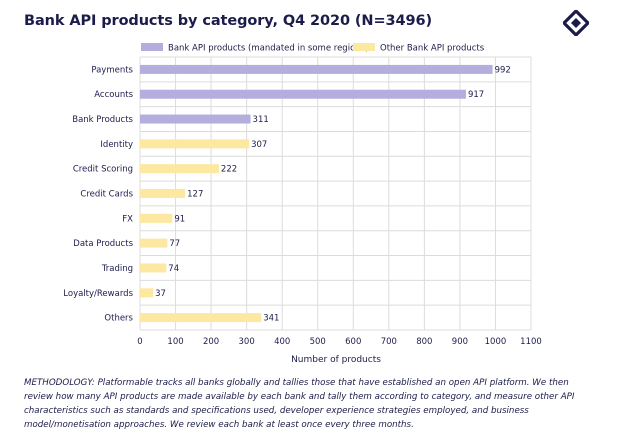  What do you see at coordinates (179, 219) in the screenshot?
I see `bar-value-label: 91` at bounding box center [179, 219].